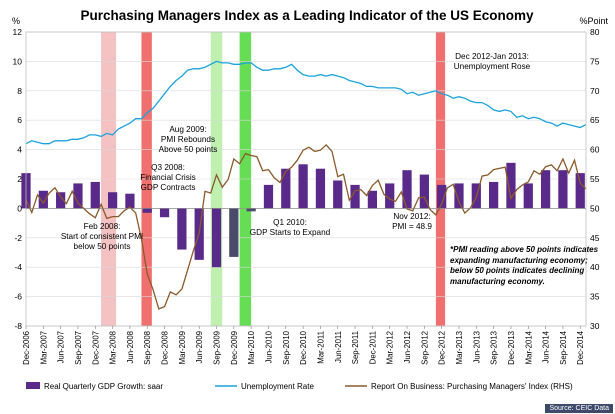 The width and height of the screenshot is (615, 414). Describe the element at coordinates (18, 326) in the screenshot. I see `y-left-tick-label: -8` at that location.